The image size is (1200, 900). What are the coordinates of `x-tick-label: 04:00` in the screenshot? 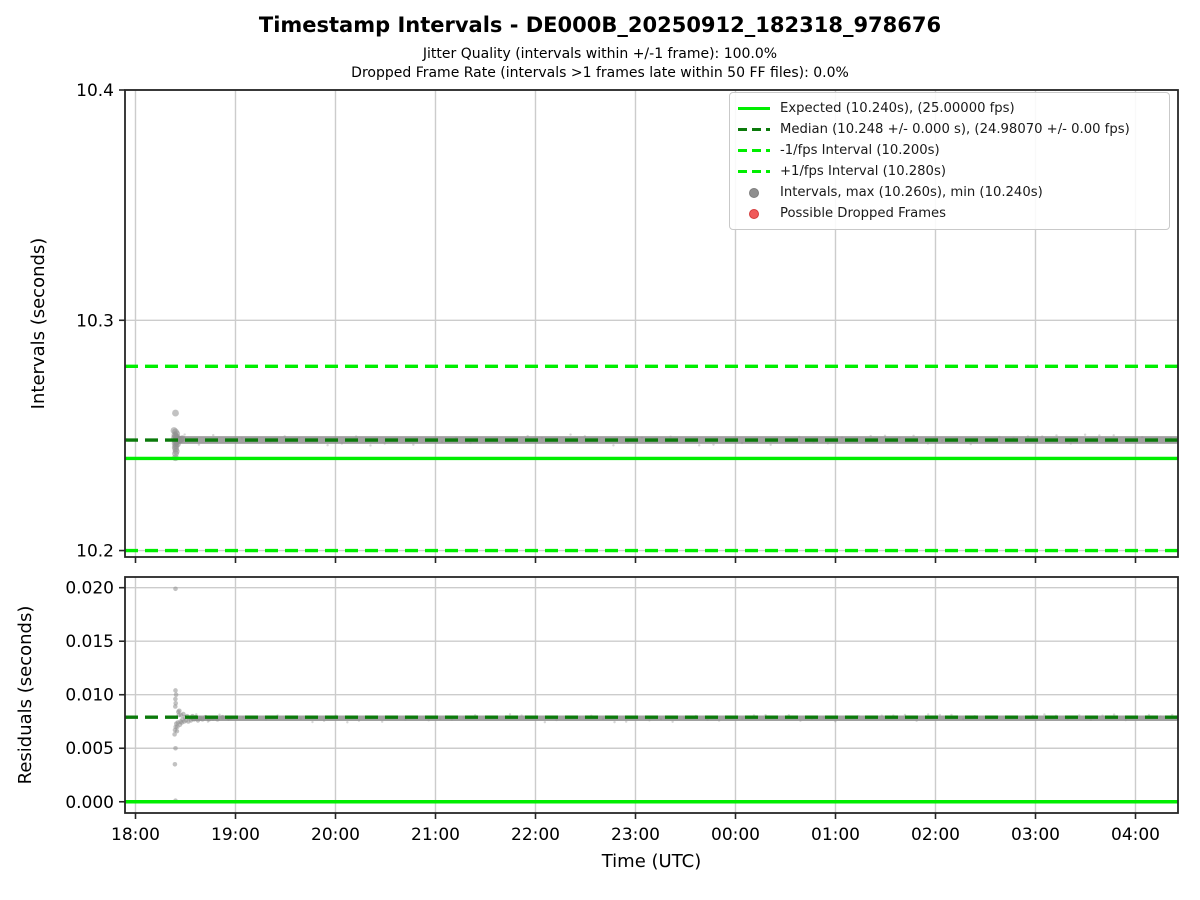 It's located at (1135, 835).